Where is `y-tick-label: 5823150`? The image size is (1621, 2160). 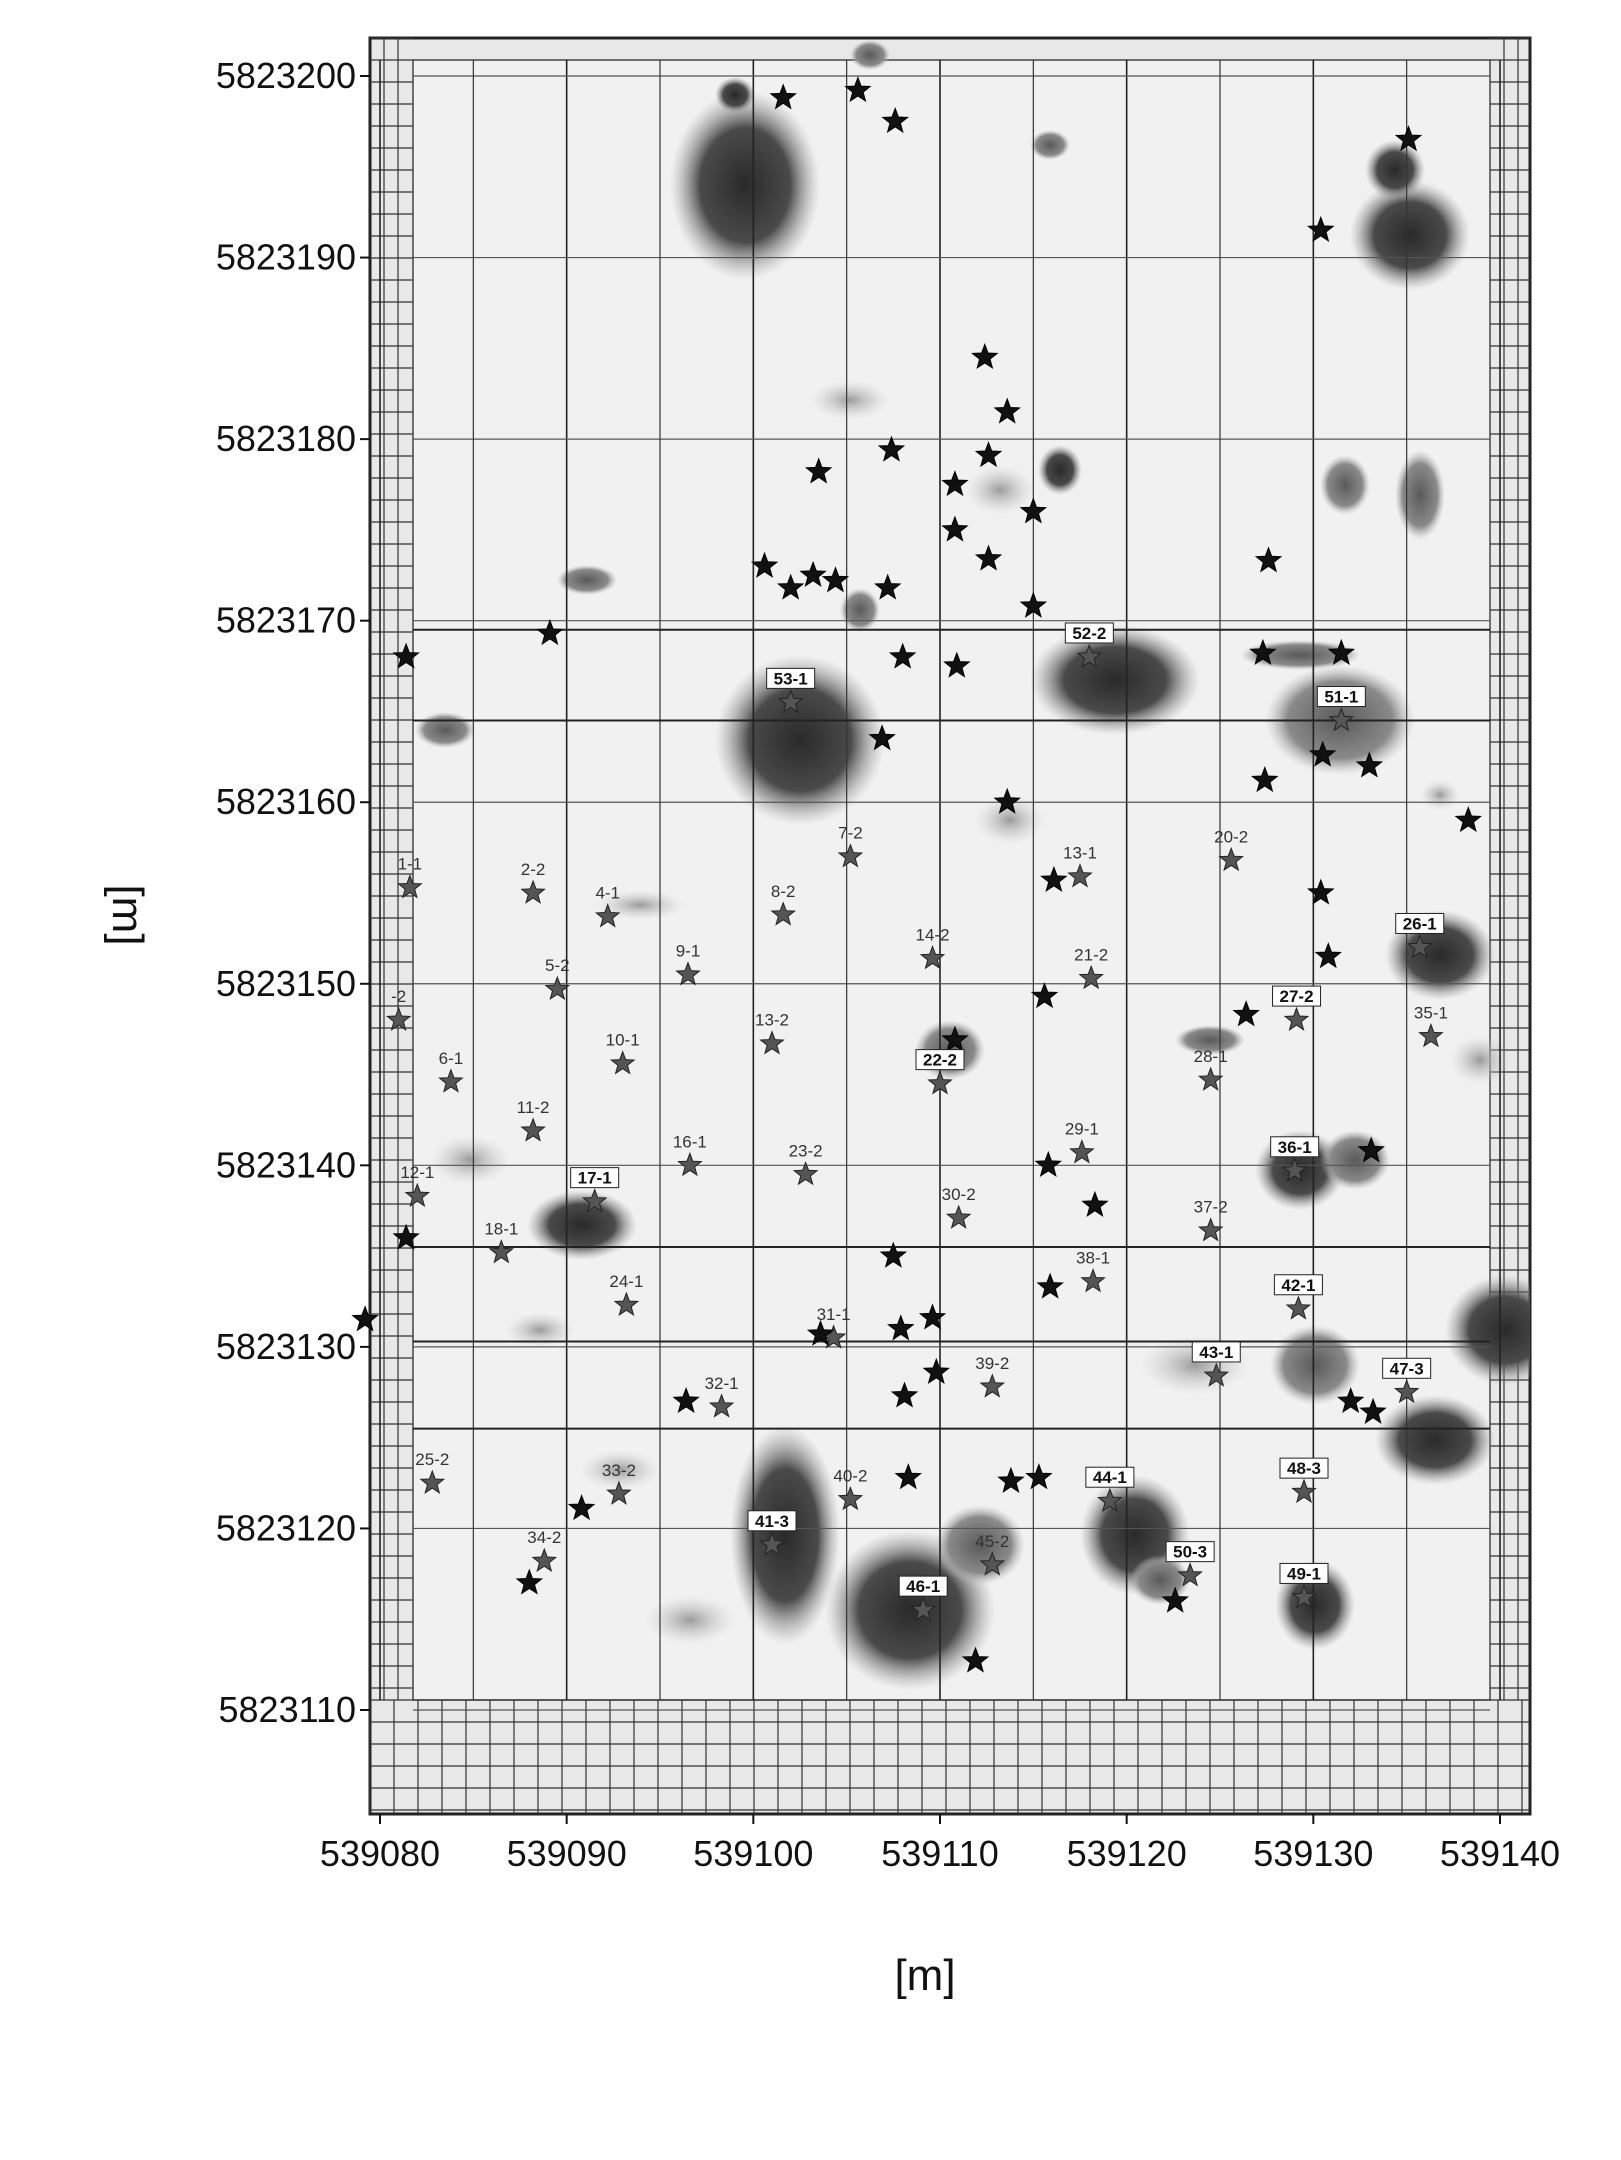
y-tick-label: 5823150 is located at coordinates (286, 983).